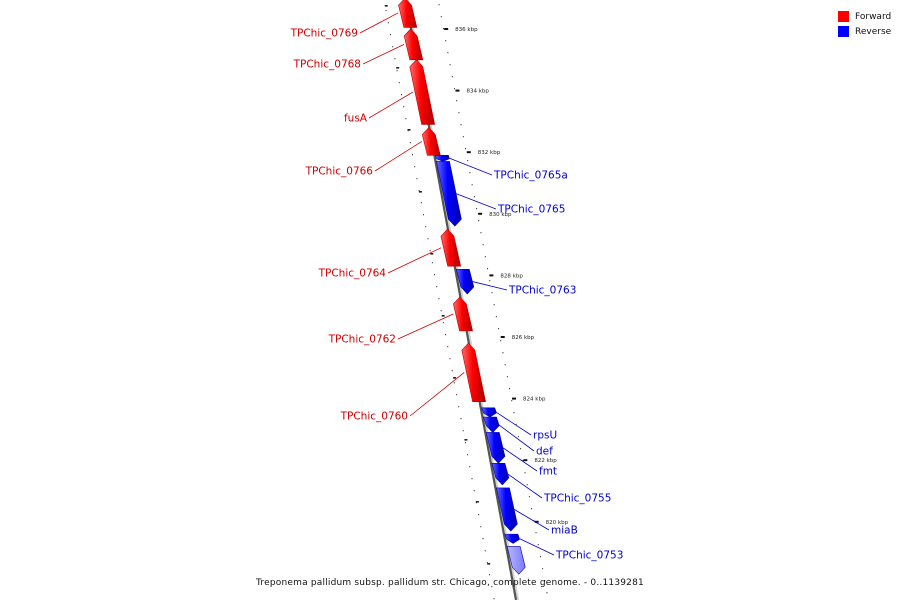 This screenshot has width=900, height=600. I want to click on tick-label: 822 kbp, so click(545, 461).